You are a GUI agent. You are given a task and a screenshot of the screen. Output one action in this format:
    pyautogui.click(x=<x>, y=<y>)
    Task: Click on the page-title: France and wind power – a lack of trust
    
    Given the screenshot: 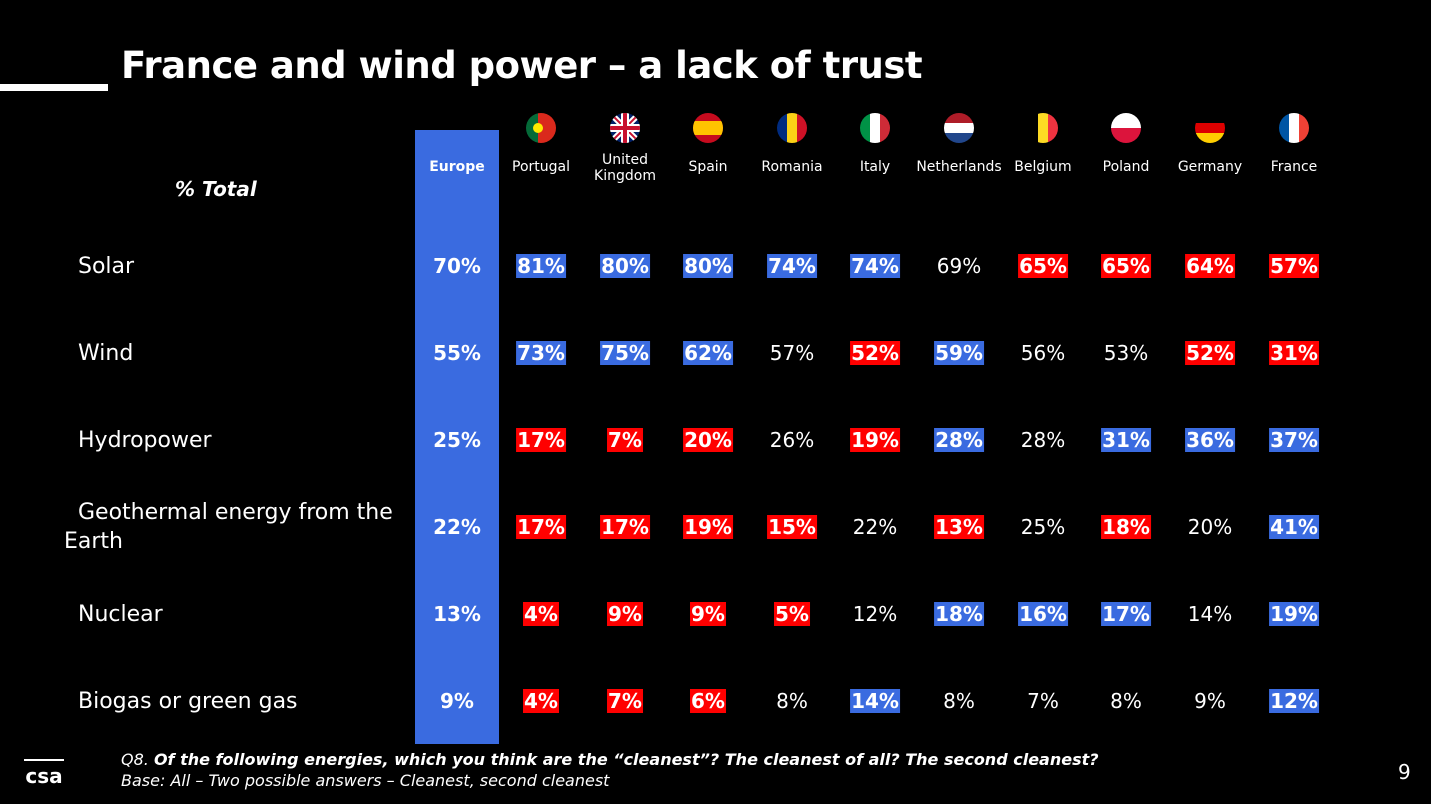 What is the action you would take?
    pyautogui.click(x=522, y=65)
    